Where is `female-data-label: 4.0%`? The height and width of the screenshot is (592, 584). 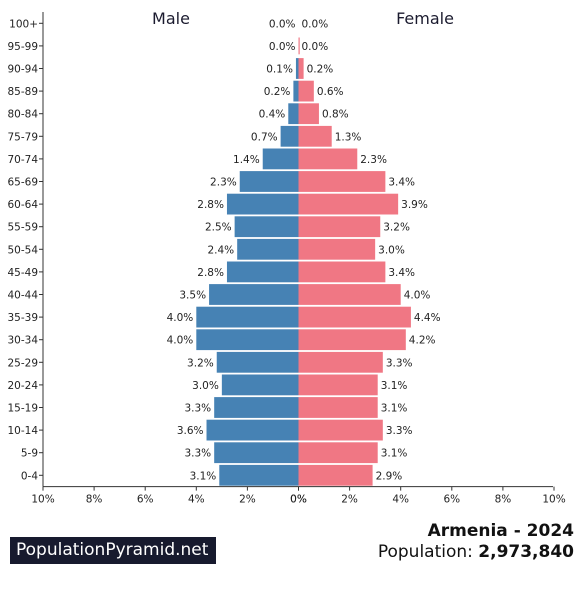
female-data-label: 4.0% is located at coordinates (417, 296).